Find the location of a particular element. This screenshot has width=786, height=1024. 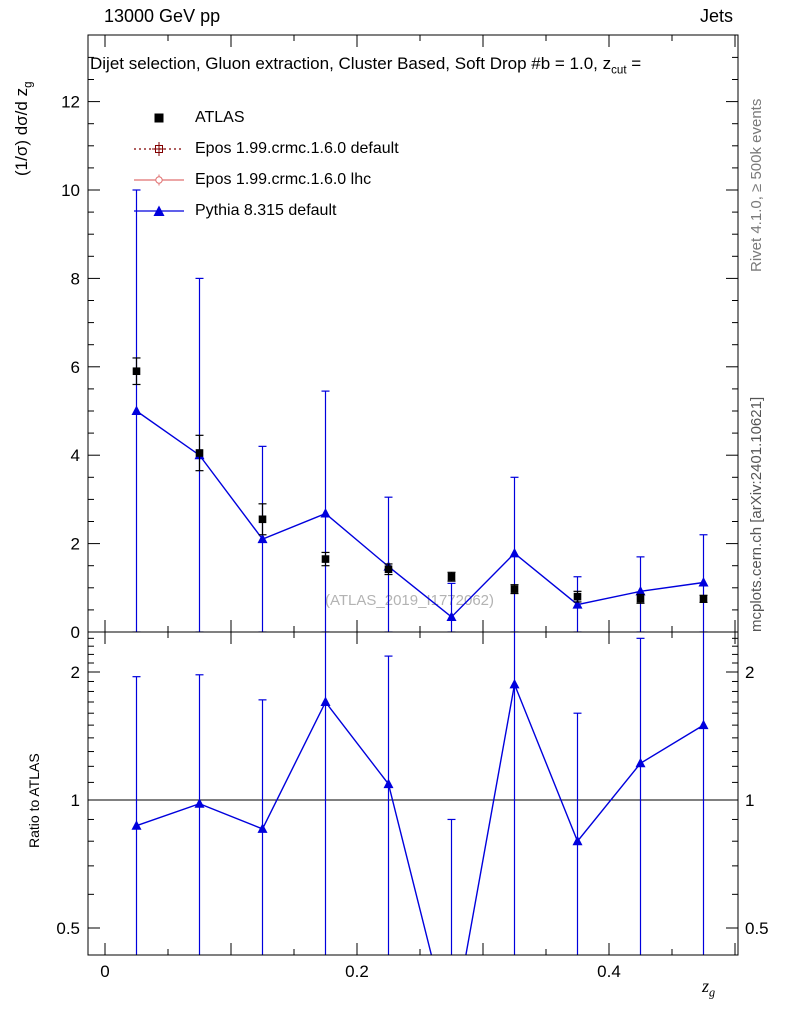

x-axis-label: zg is located at coordinates (708, 988).